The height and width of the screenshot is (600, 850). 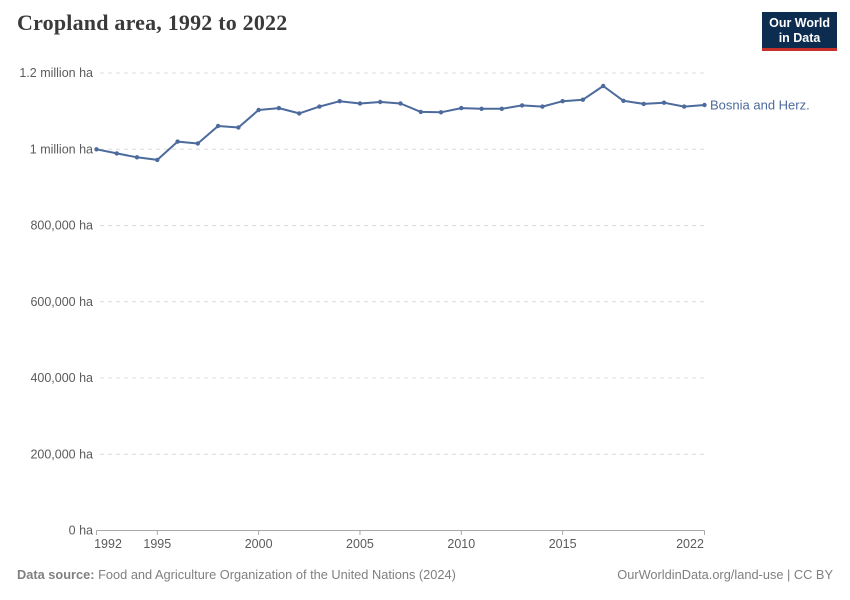 What do you see at coordinates (61, 302) in the screenshot?
I see `y-tick-label: 600,000 ha` at bounding box center [61, 302].